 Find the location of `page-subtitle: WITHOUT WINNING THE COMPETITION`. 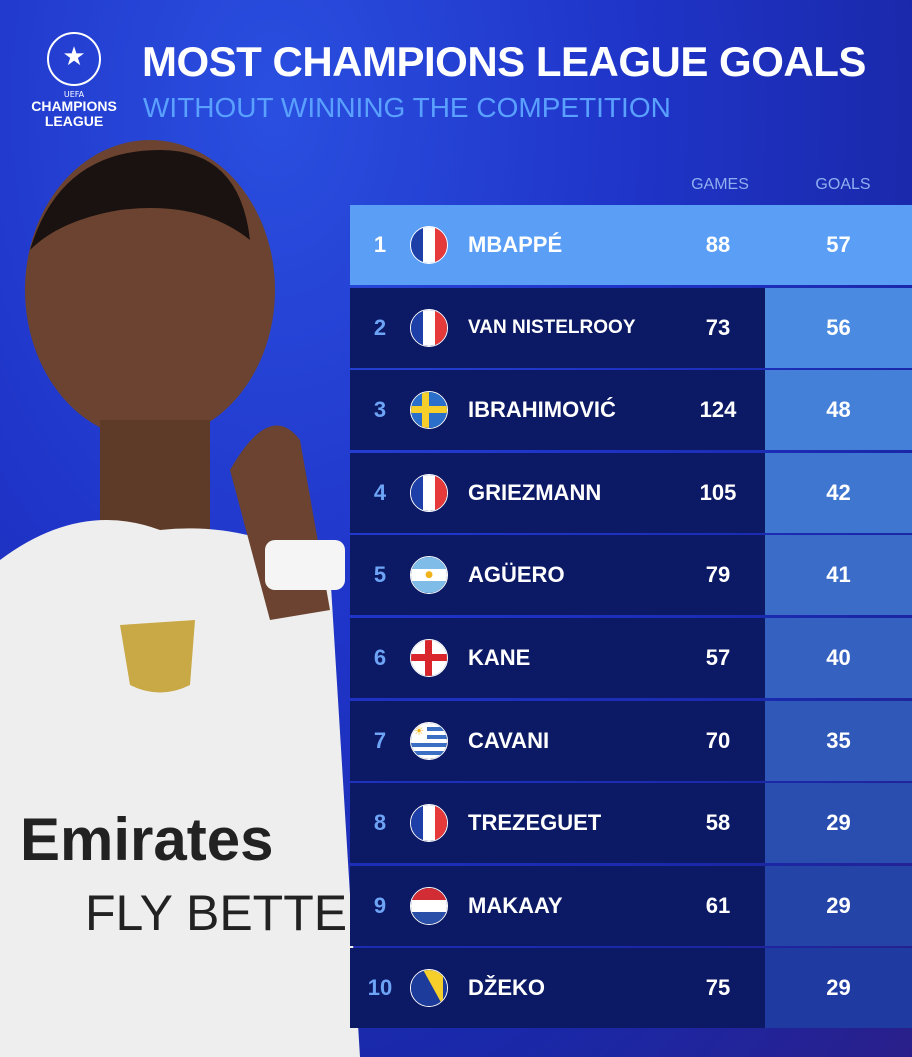

page-subtitle: WITHOUT WINNING THE COMPETITION is located at coordinates (407, 107).